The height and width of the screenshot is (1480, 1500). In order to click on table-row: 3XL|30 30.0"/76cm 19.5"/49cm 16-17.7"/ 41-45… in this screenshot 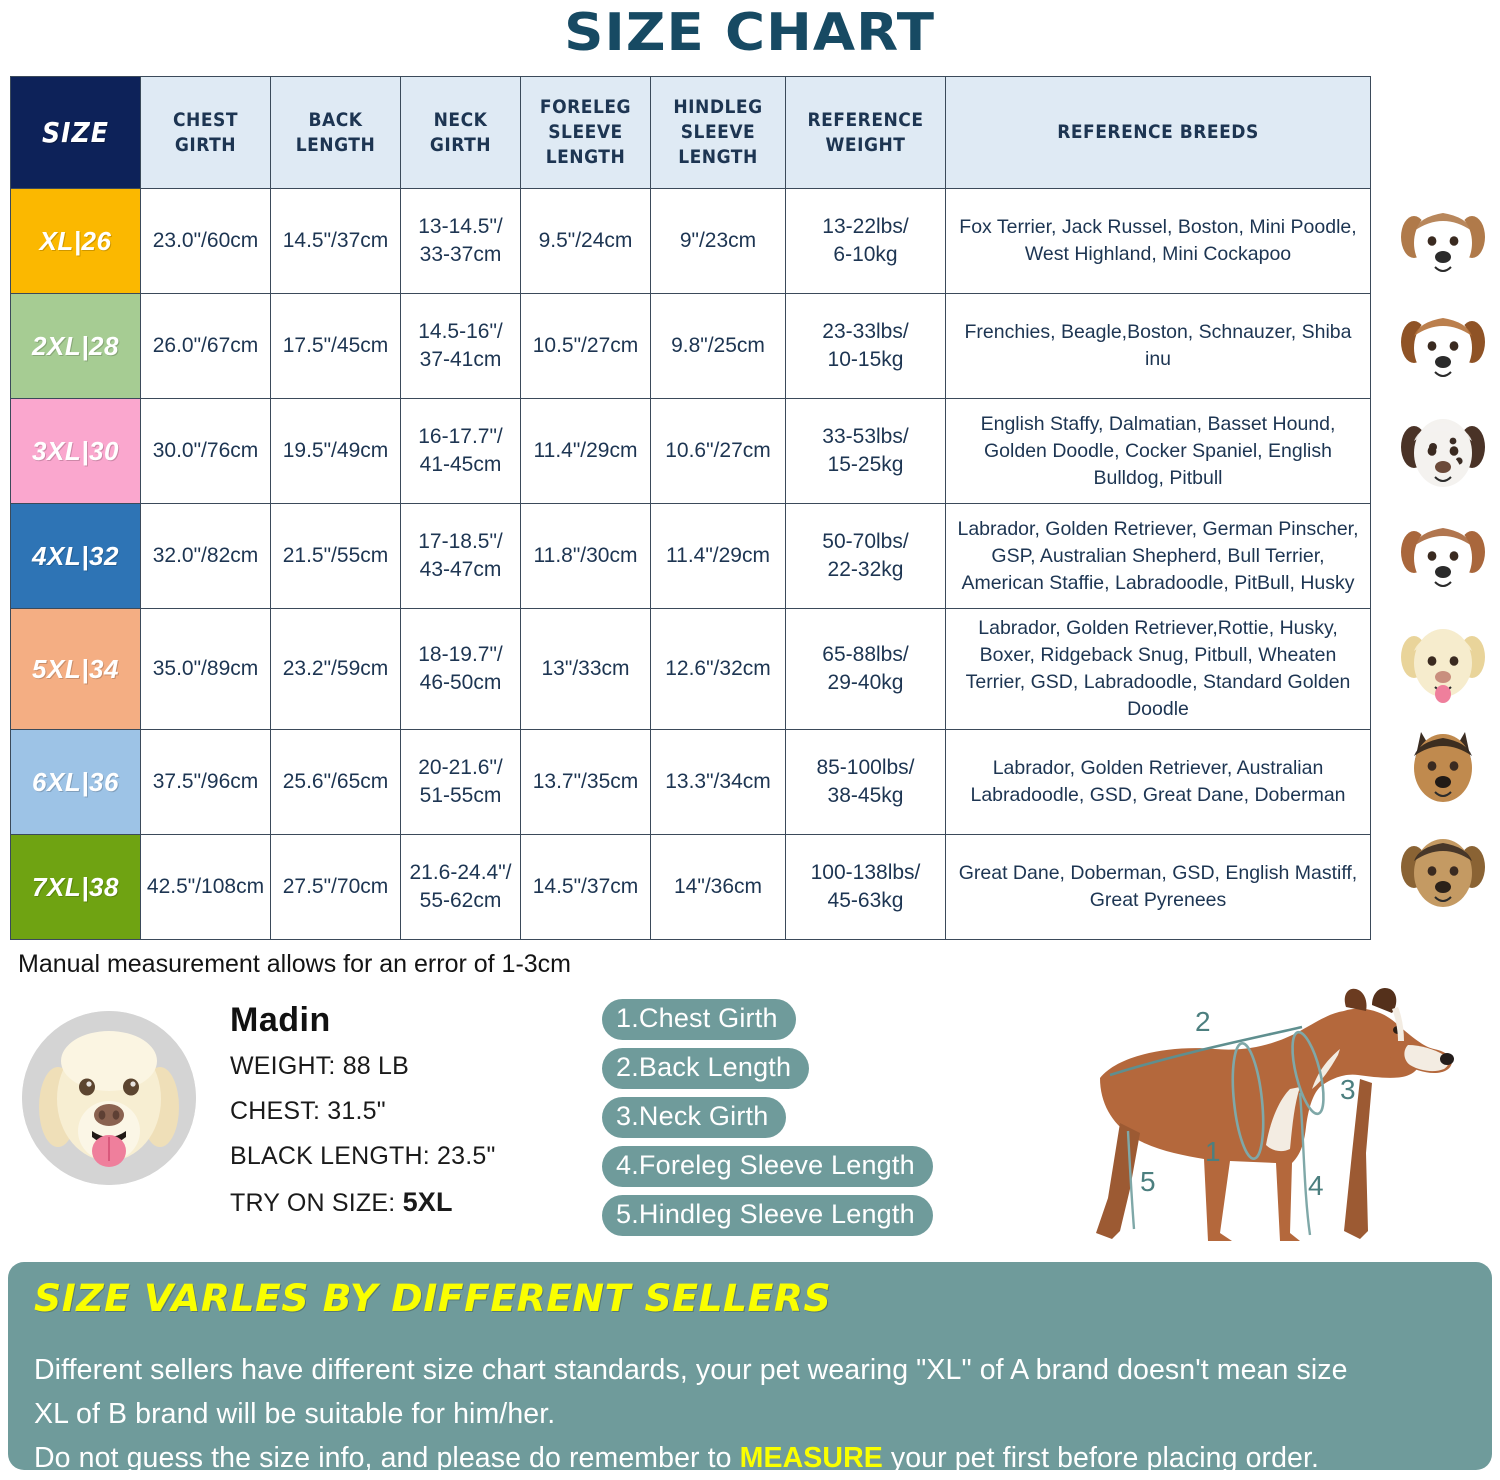, I will do `click(690, 451)`.